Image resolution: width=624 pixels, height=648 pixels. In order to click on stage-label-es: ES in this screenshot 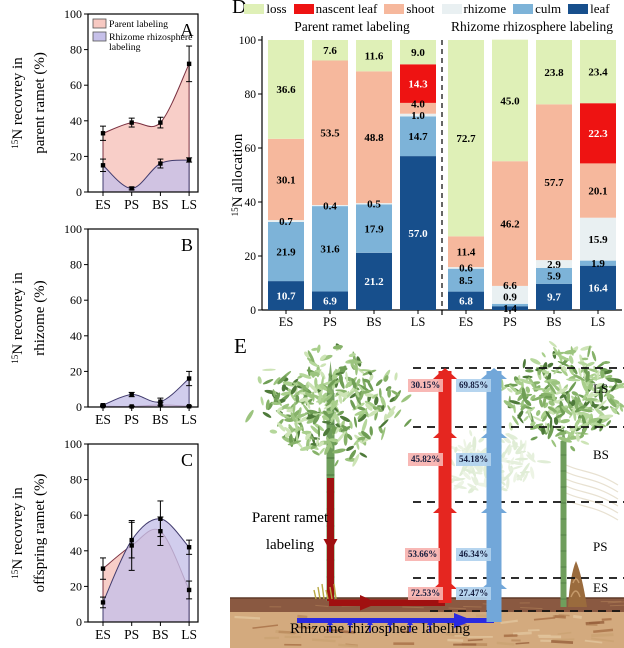, I will do `click(601, 587)`.